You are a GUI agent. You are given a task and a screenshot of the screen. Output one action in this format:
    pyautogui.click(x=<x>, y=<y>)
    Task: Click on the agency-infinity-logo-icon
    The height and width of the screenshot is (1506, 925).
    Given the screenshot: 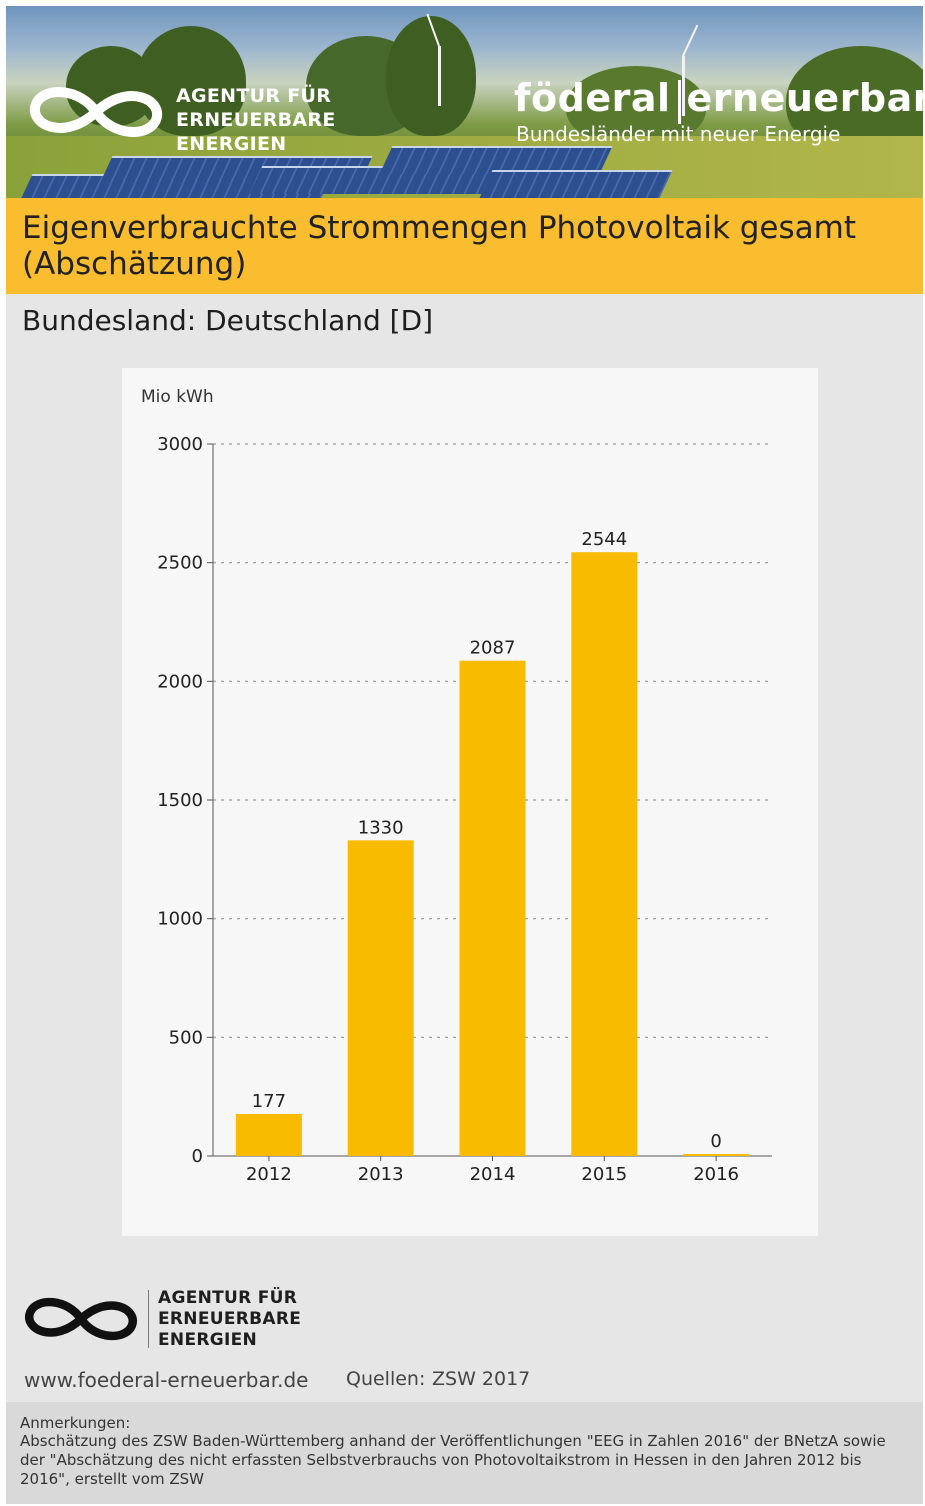 What is the action you would take?
    pyautogui.click(x=96, y=112)
    